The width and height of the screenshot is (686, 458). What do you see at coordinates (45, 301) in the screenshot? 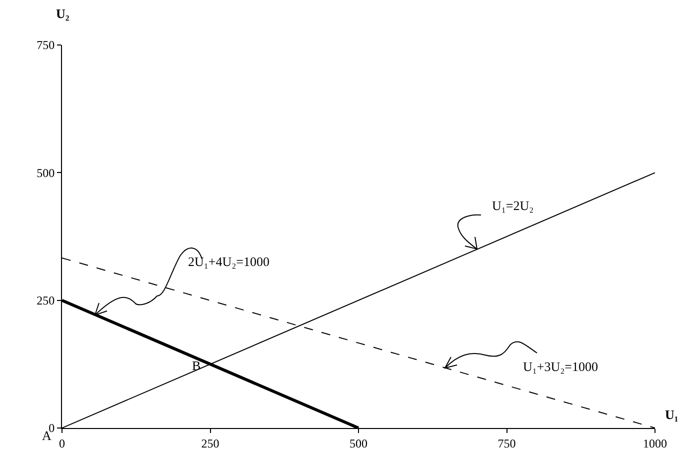
I see `y-tick-label: 250` at bounding box center [45, 301].